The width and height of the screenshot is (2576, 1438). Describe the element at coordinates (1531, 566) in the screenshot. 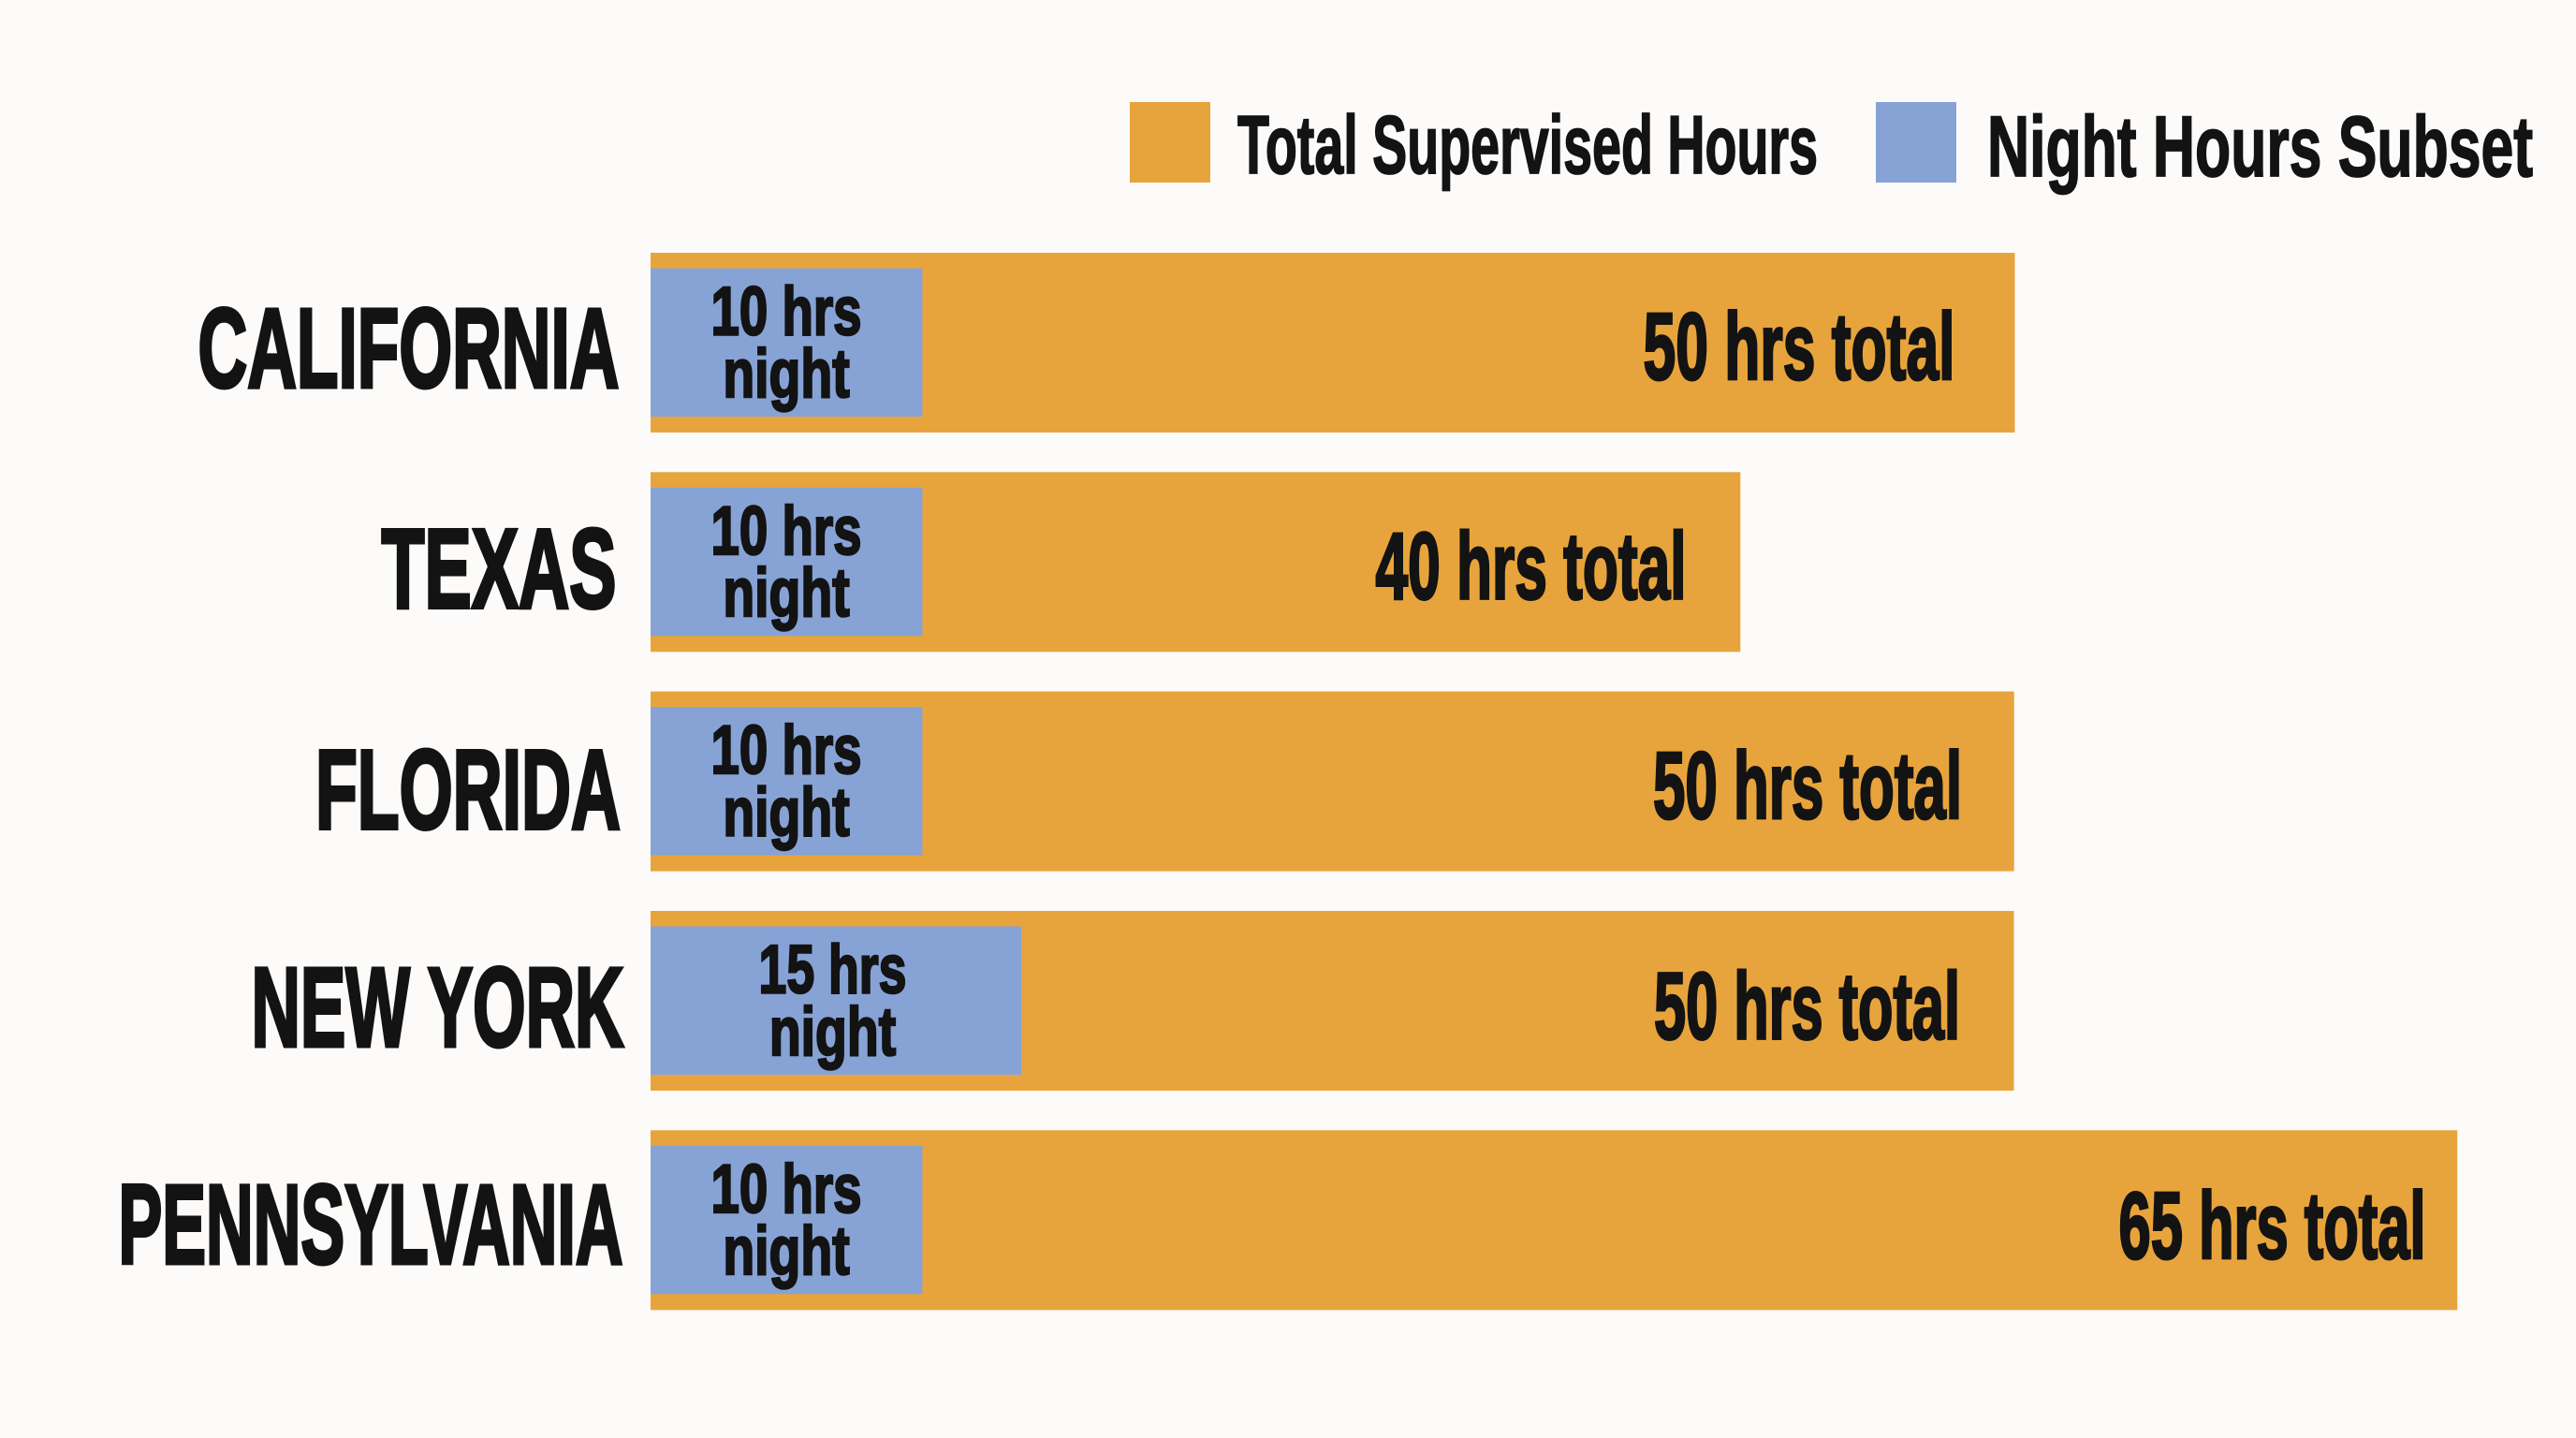

I see `svg-text: 40 hrs total` at that location.